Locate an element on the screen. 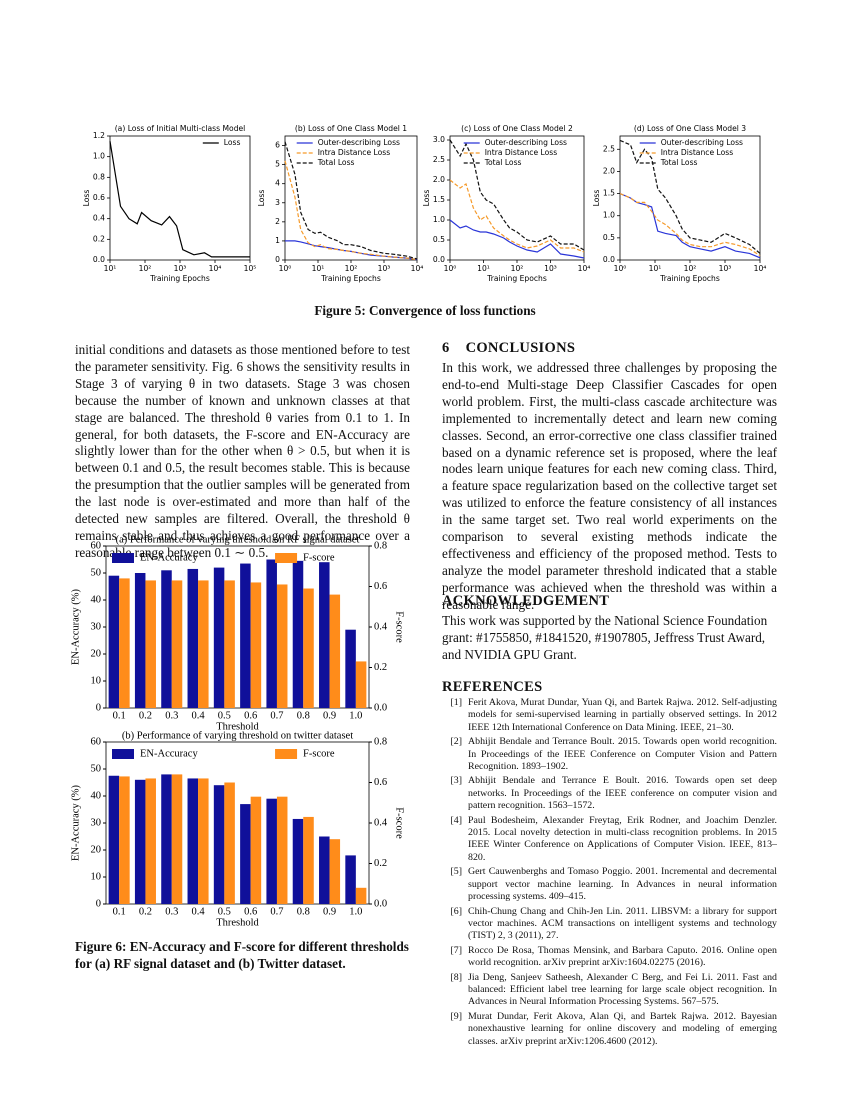 Image resolution: width=850 pixels, height=1100 pixels. reference-number: [6] is located at coordinates (456, 911).